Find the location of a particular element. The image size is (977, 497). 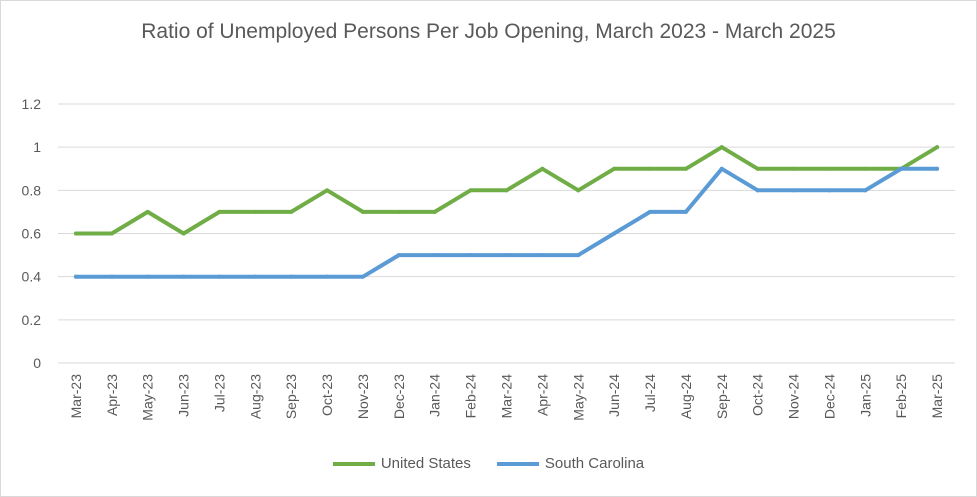

x-tick-label: Nov-24 is located at coordinates (794, 396).